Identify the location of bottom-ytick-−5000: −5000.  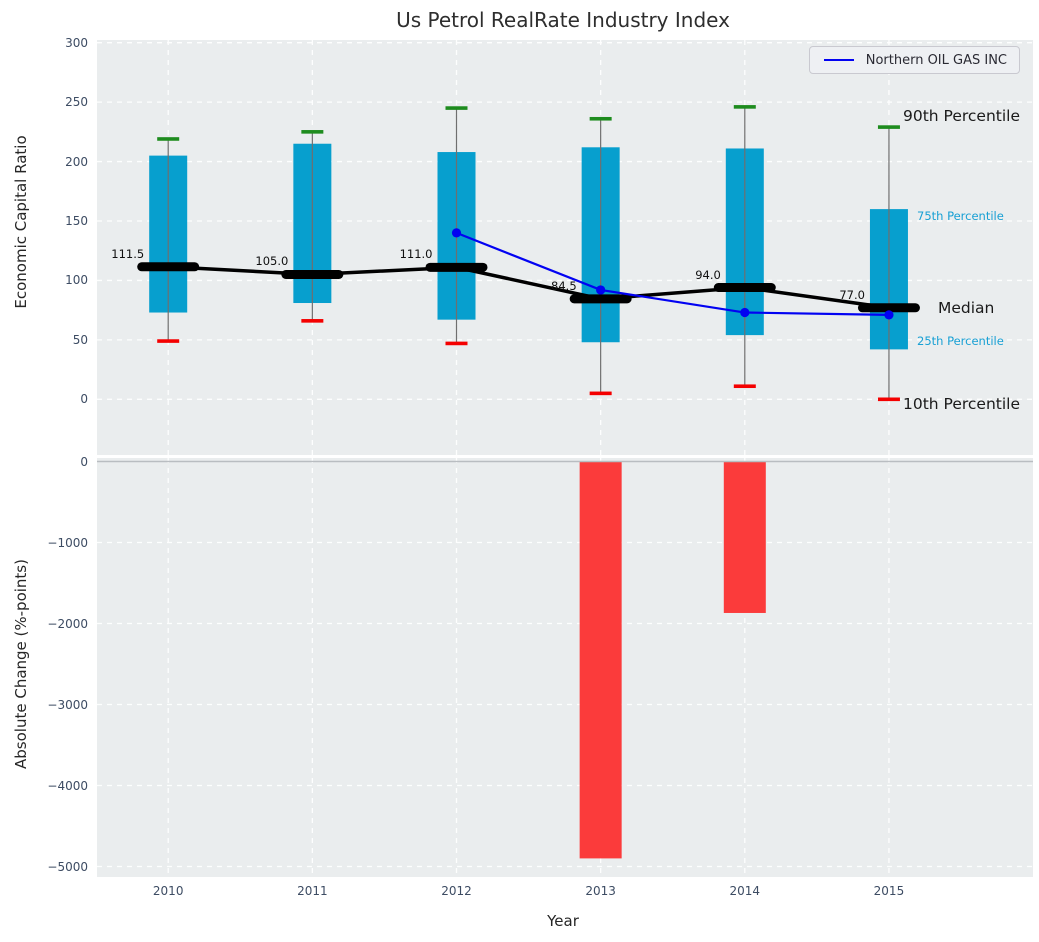
(67, 866).